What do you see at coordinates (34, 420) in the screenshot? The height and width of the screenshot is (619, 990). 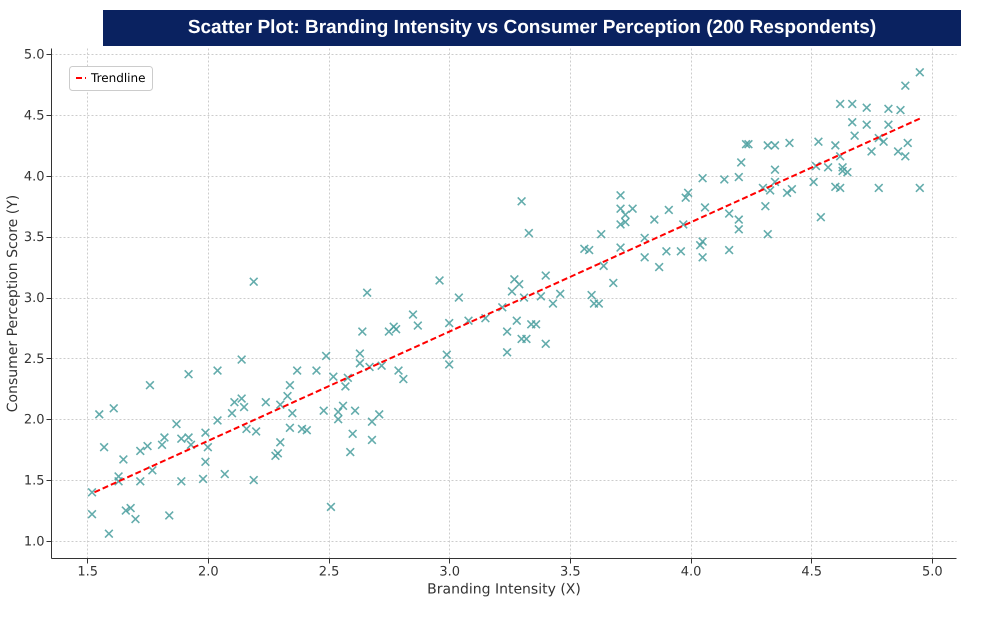 I see `y-tick-label: 2.0` at bounding box center [34, 420].